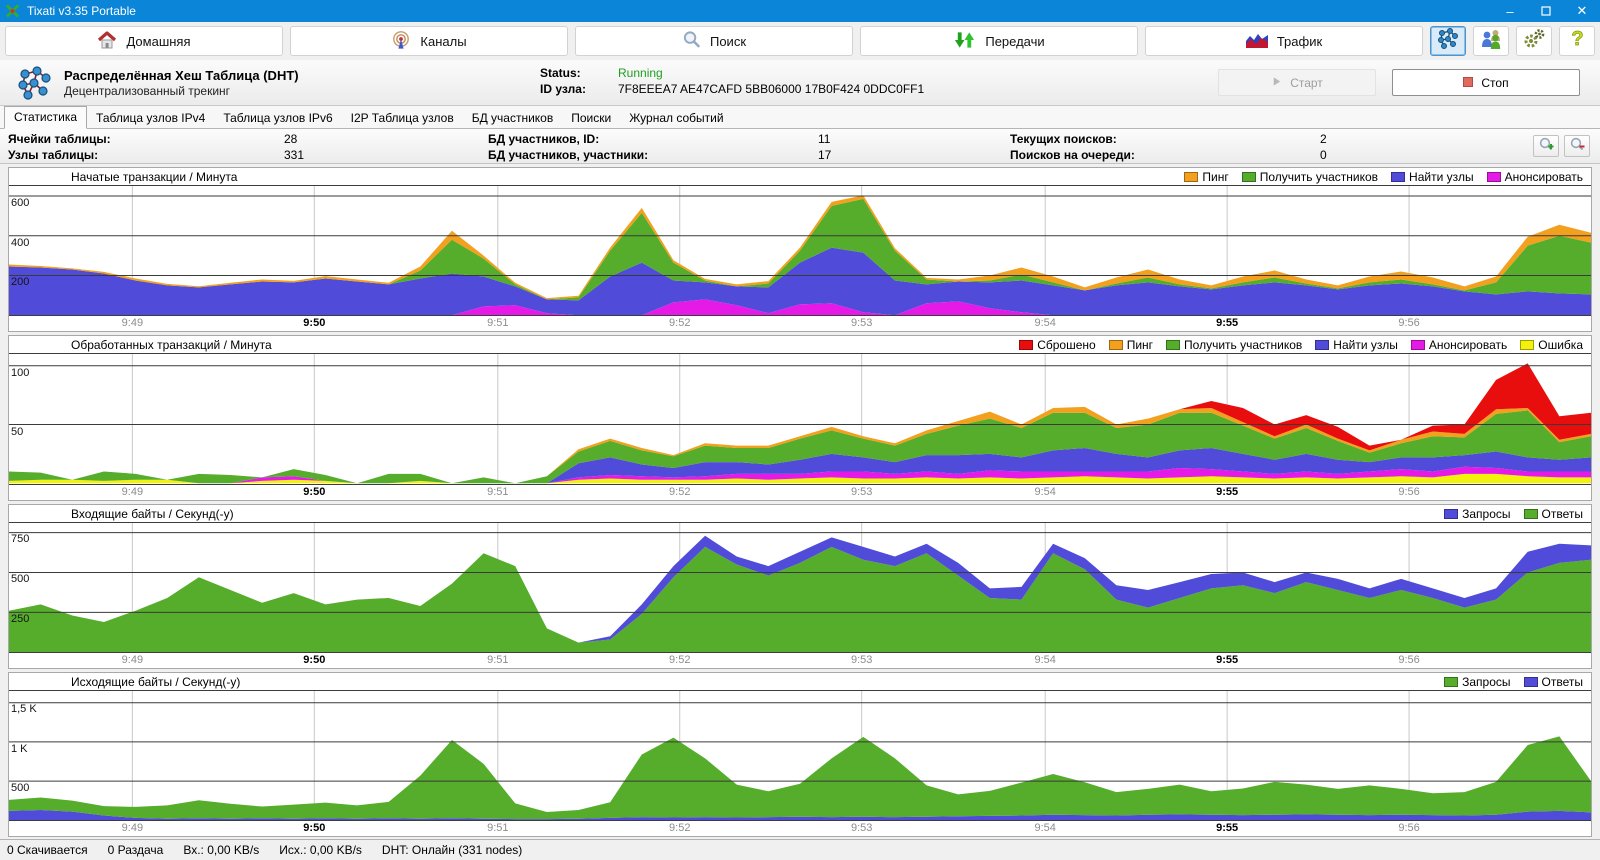  Describe the element at coordinates (402, 118) in the screenshot. I see `tab-i2p-node-table: I2P Таблица узлов` at that location.